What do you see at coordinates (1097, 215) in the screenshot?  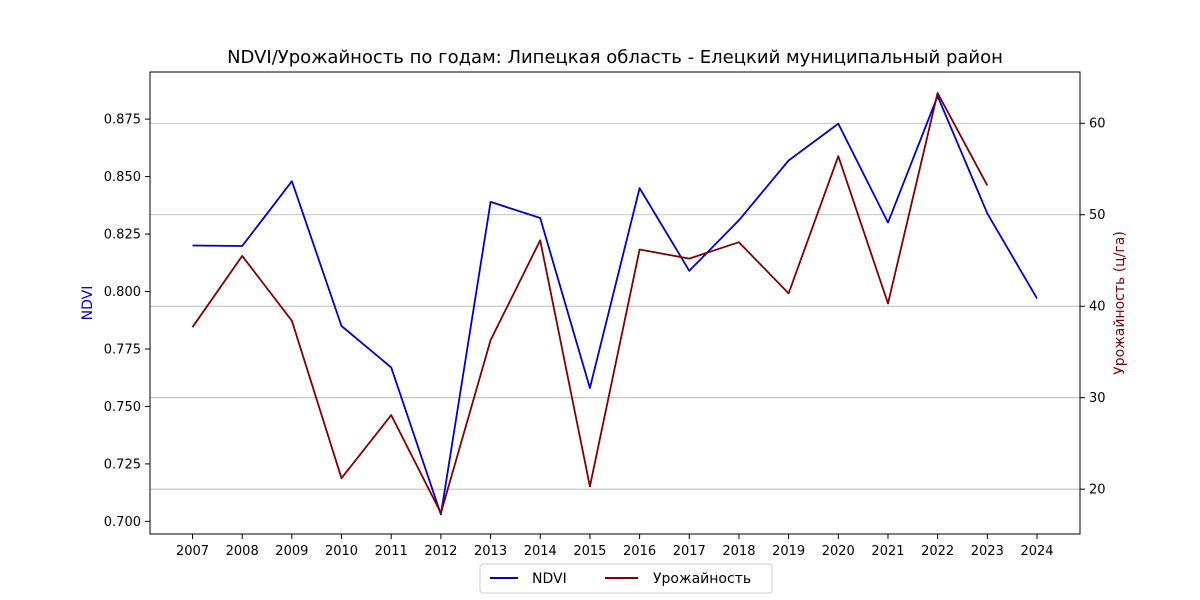 I see `right-tick-label: 50` at bounding box center [1097, 215].